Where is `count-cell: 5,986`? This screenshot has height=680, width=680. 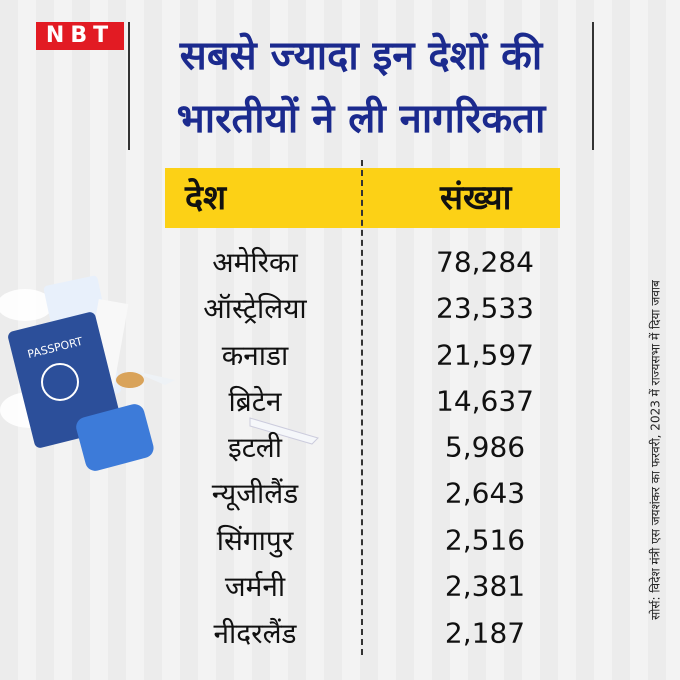
count-cell: 5,986 is located at coordinates (485, 447).